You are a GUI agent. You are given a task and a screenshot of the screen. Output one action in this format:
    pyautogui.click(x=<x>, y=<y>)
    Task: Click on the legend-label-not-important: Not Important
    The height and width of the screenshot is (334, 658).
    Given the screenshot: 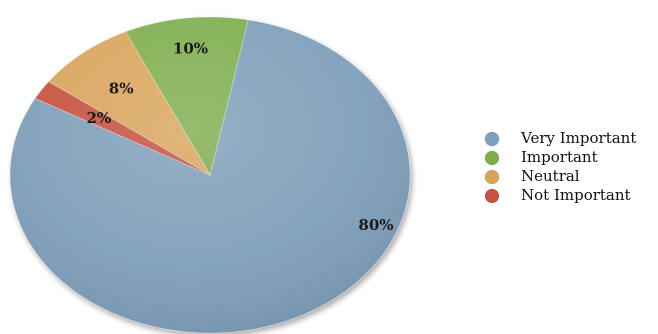 What is the action you would take?
    pyautogui.click(x=576, y=195)
    